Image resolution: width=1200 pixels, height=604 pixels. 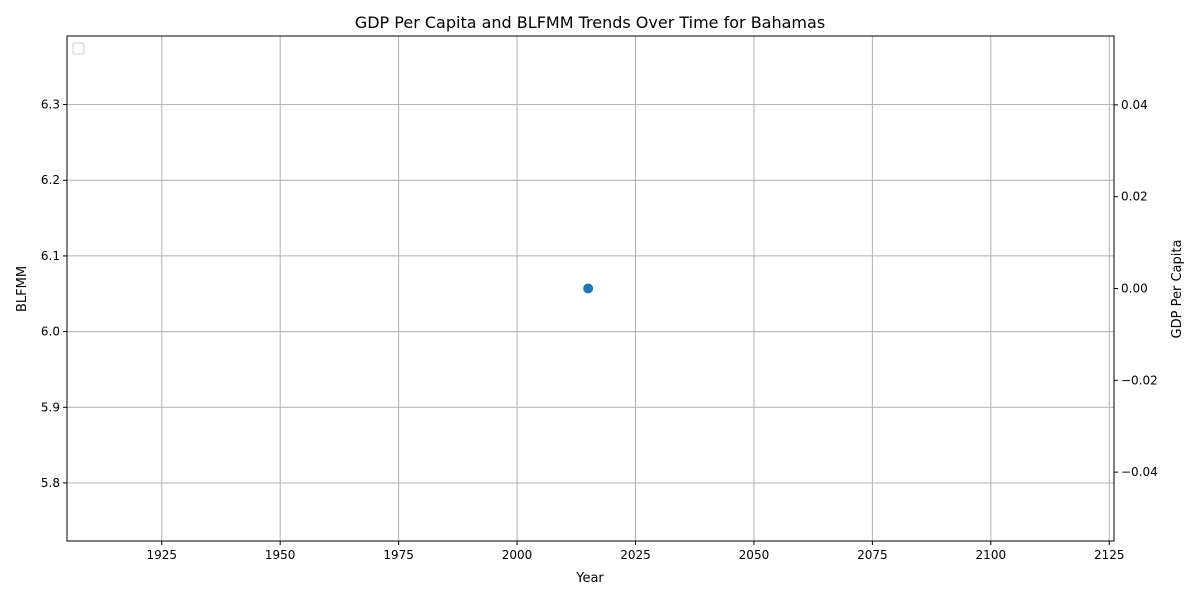 What do you see at coordinates (50, 180) in the screenshot?
I see `y-left-tick-label: 6.2` at bounding box center [50, 180].